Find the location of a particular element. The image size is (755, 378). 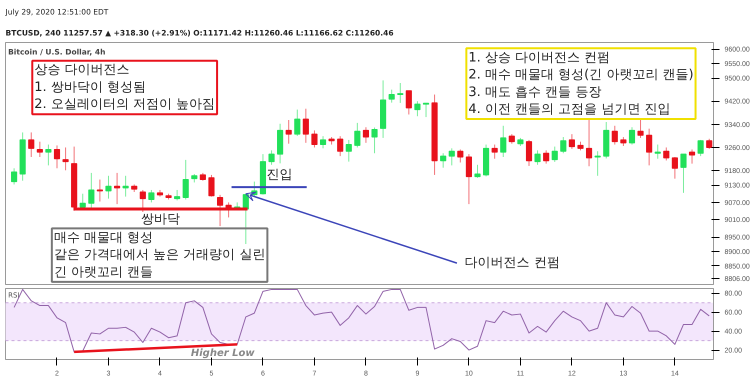

annotation: Higher Low is located at coordinates (223, 354).